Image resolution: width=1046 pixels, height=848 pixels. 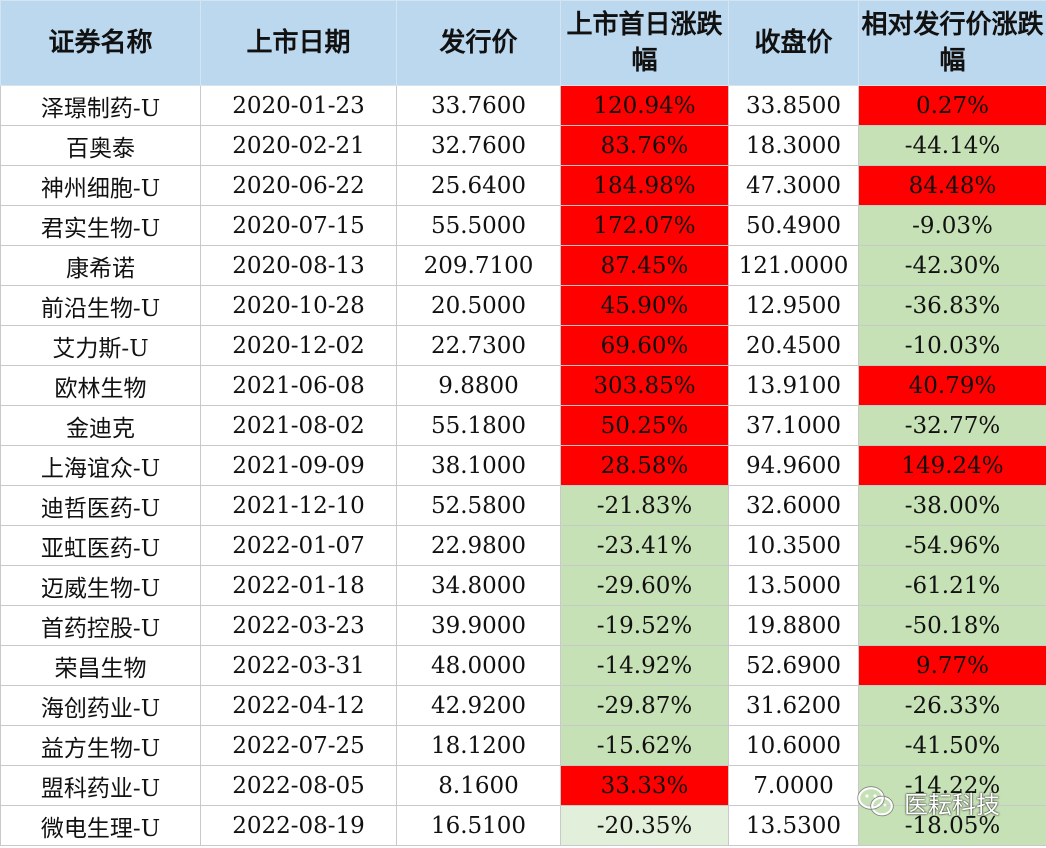 What do you see at coordinates (793, 705) in the screenshot?
I see `cell-close-price: 31.6200` at bounding box center [793, 705].